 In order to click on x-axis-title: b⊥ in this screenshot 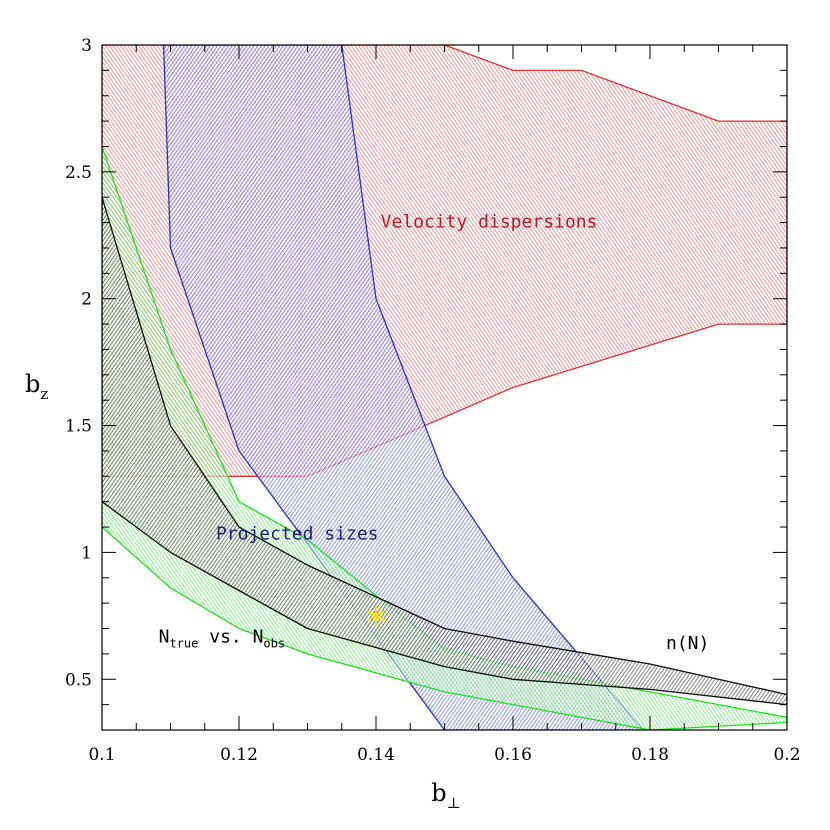, I will do `click(445, 795)`.